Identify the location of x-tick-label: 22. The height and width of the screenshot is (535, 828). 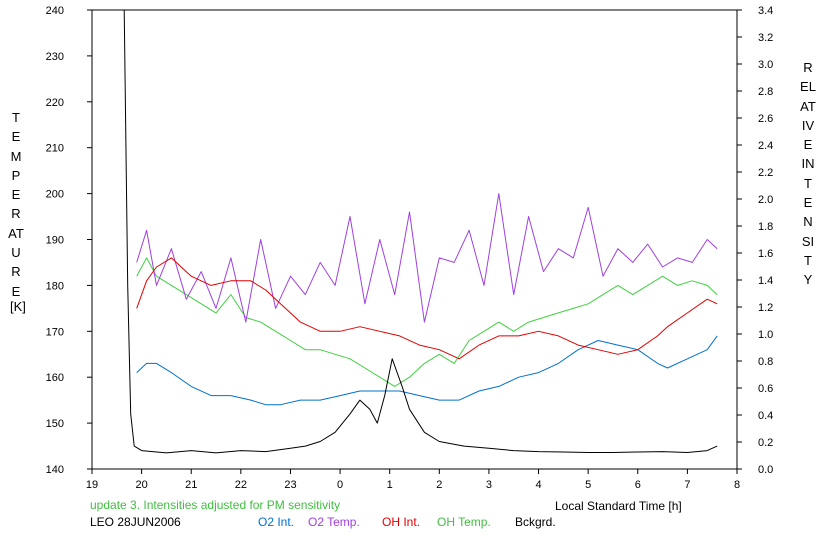
(241, 485).